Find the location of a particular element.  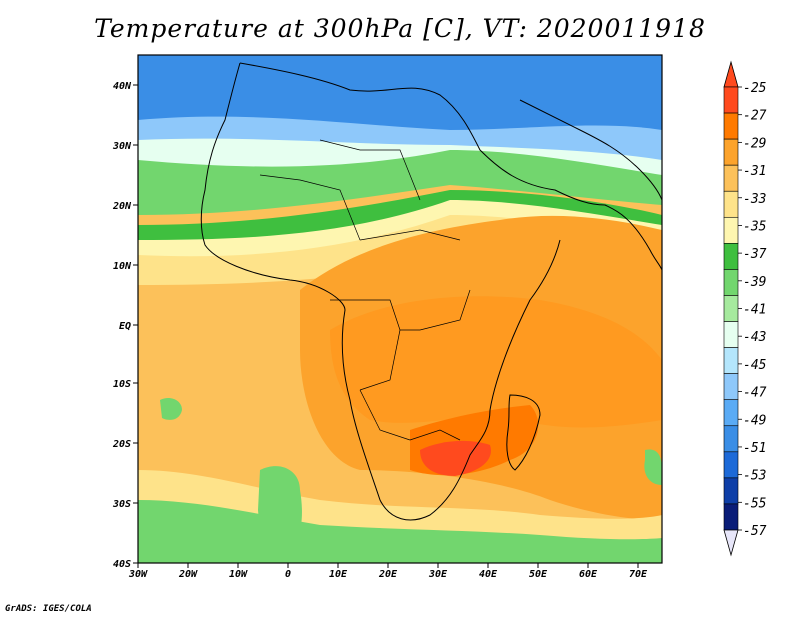

lat-label: 40S is located at coordinates (122, 564).